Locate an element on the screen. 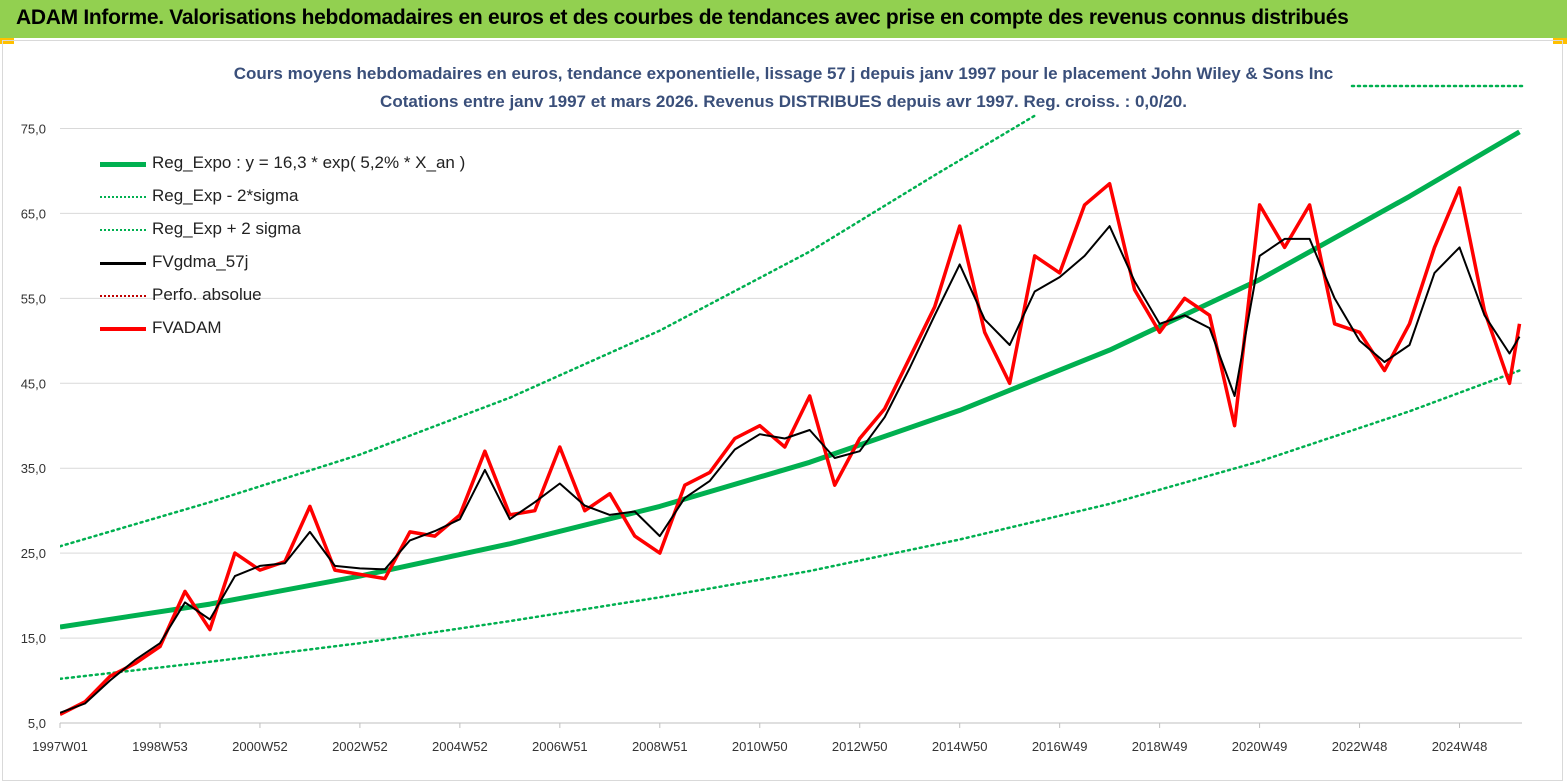  y-tick-label: 15,0 is located at coordinates (33, 638).